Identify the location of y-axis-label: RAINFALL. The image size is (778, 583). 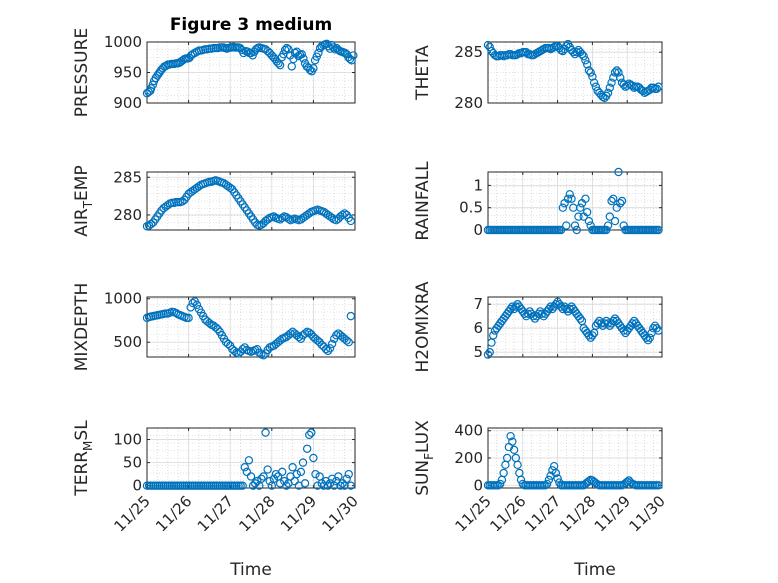
(423, 201).